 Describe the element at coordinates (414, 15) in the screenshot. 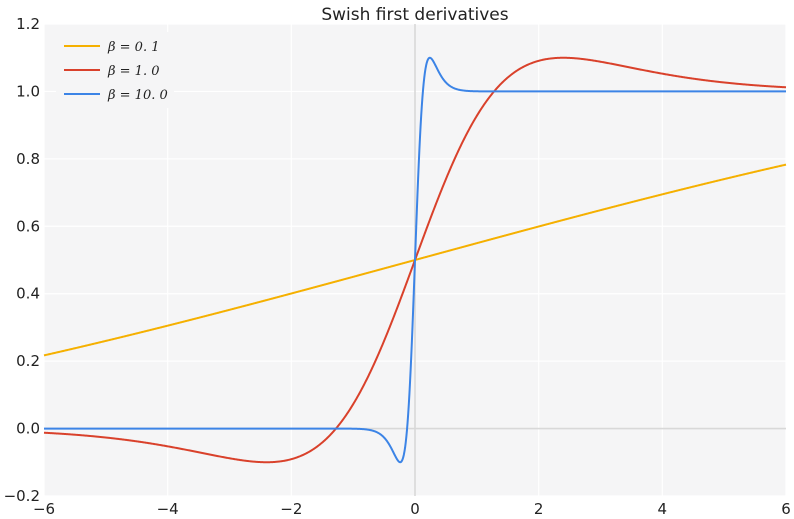

I see `chart-title: Swish first derivatives` at that location.